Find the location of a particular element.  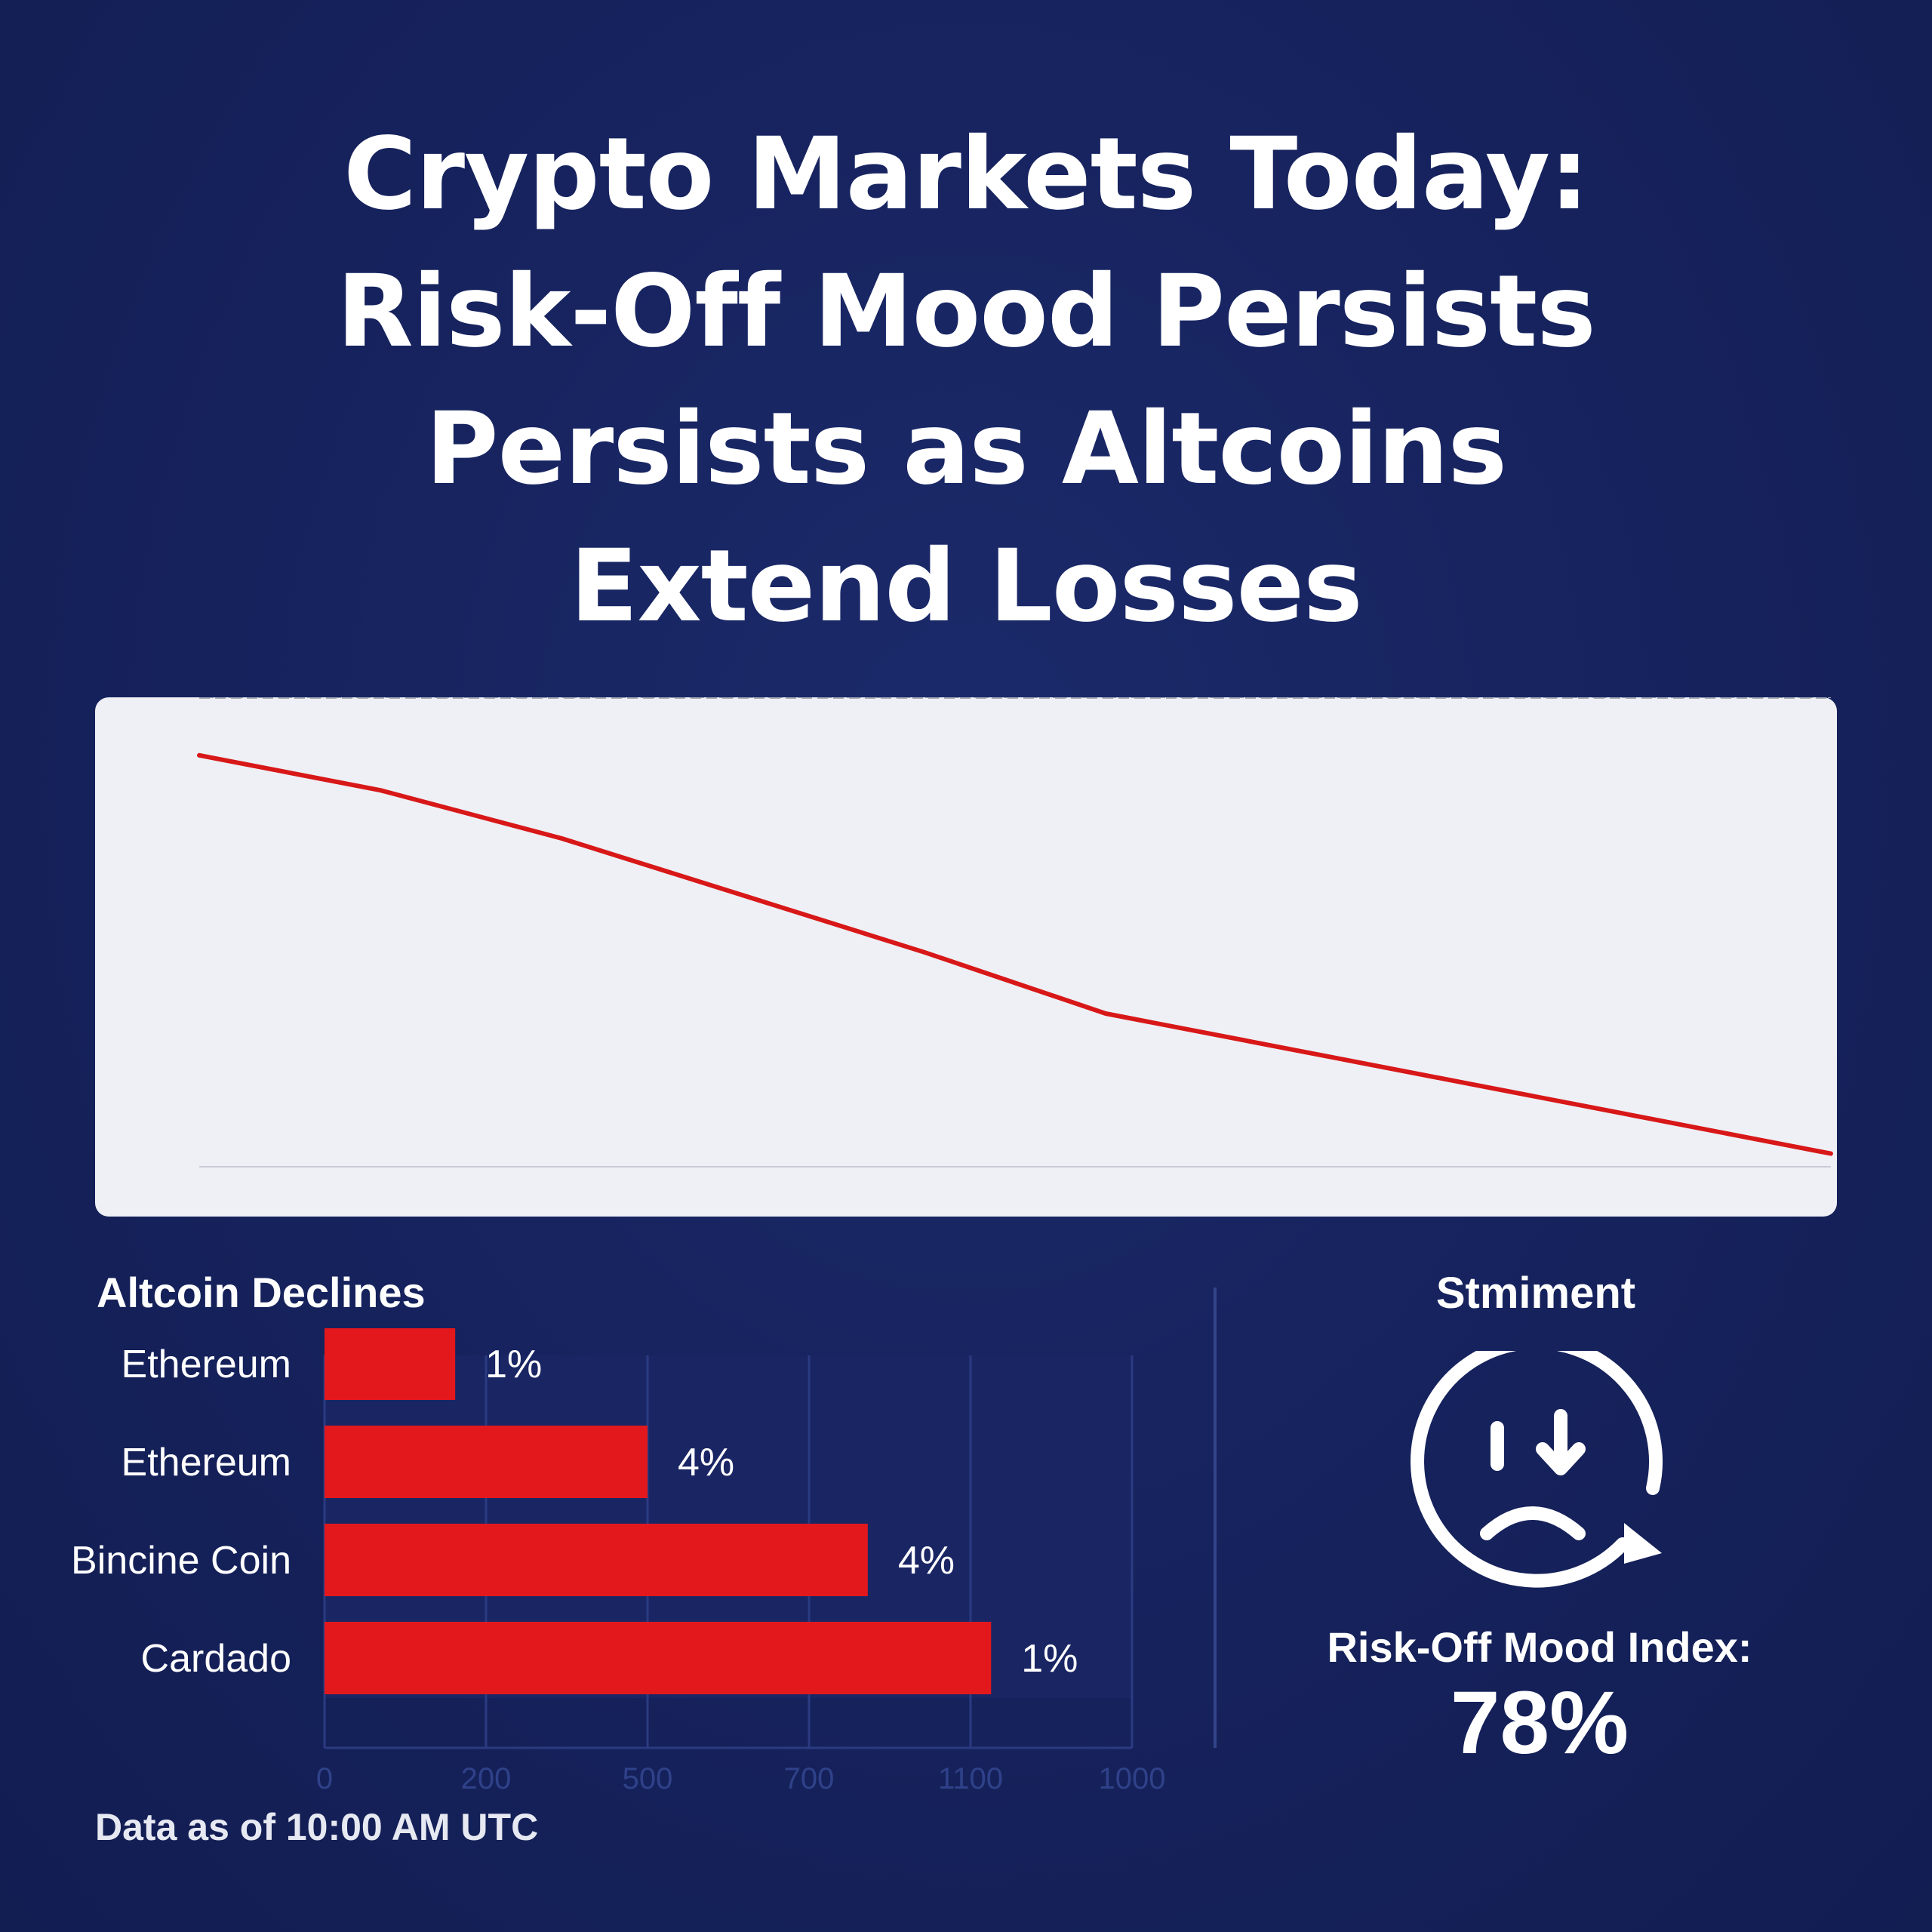

headline-line-2: Risk-Off Mood Persists is located at coordinates (966, 312).